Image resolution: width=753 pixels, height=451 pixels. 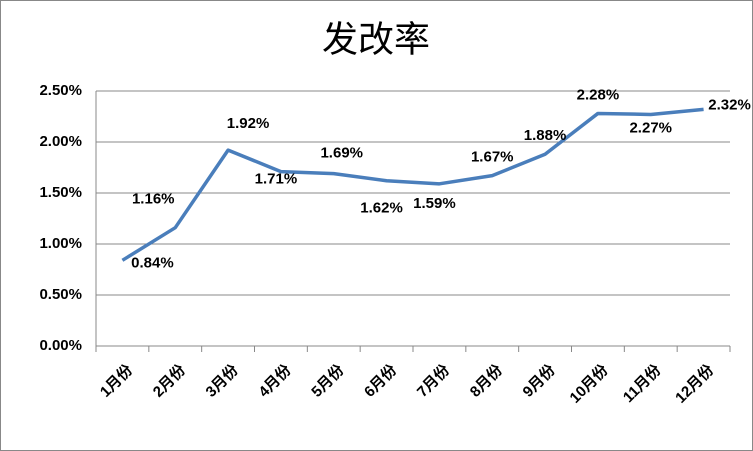 I want to click on data-label: 1.92%, so click(x=248, y=123).